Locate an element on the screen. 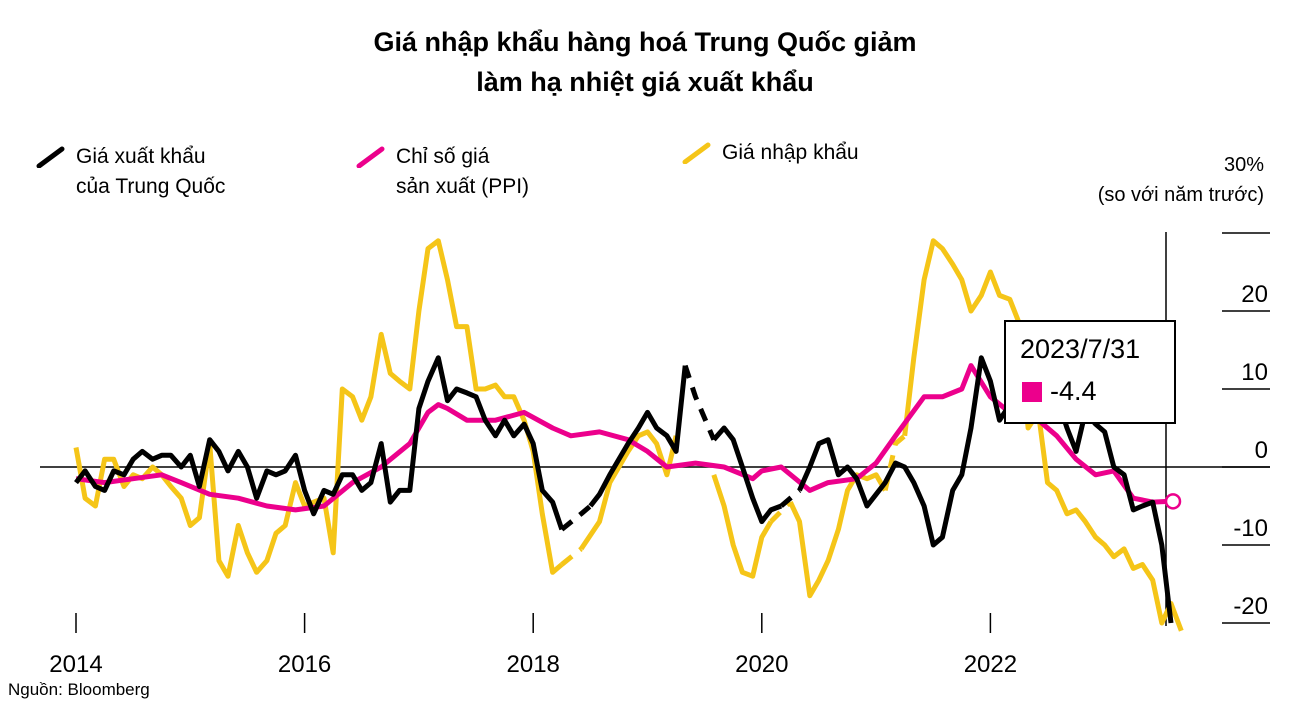 This screenshot has height=708, width=1290. tooltip-value: -4.4 is located at coordinates (1073, 391).